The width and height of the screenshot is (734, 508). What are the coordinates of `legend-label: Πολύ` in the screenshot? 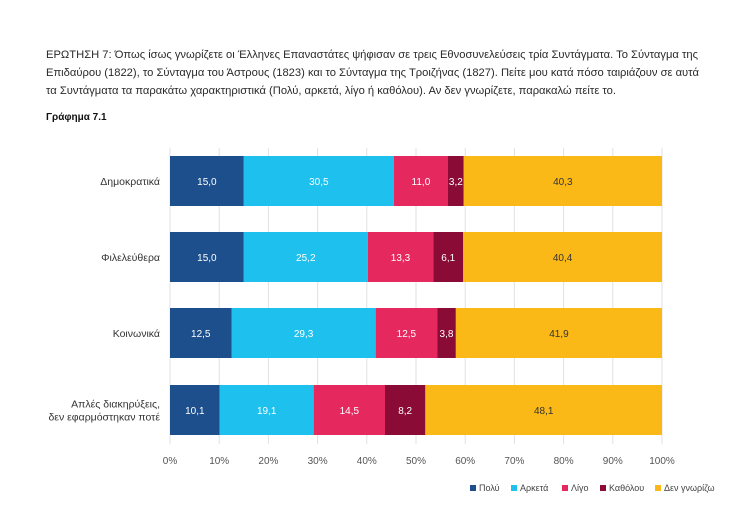 It's located at (489, 488).